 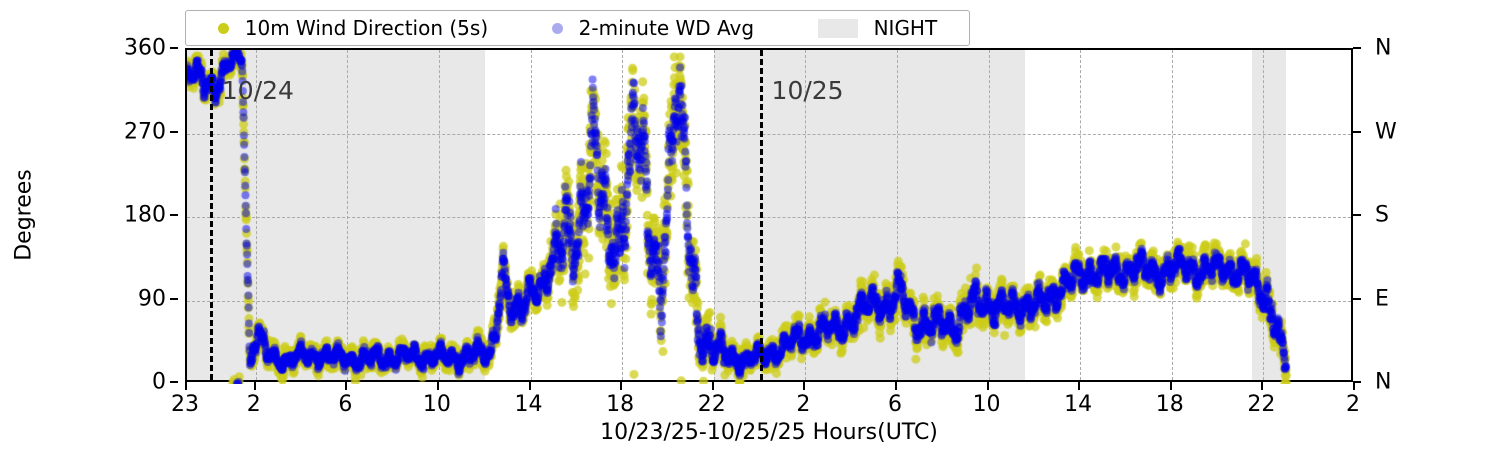 What do you see at coordinates (145, 131) in the screenshot?
I see `y-tick-label-3: 270` at bounding box center [145, 131].